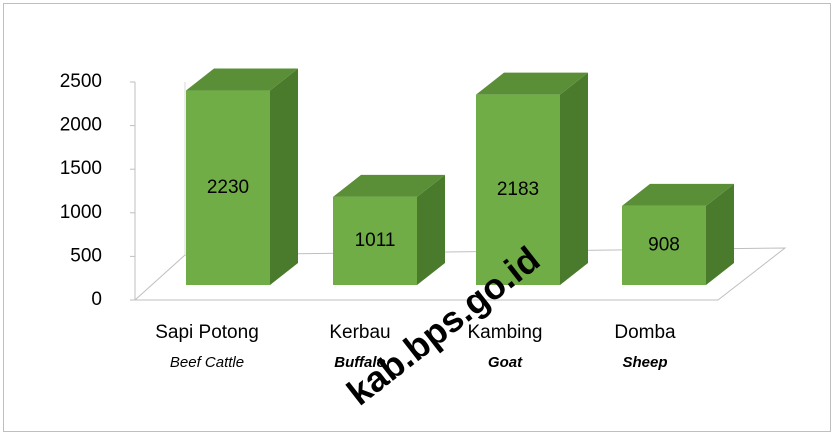 The width and height of the screenshot is (834, 435). Describe the element at coordinates (645, 332) in the screenshot. I see `x-tick-label: Domba` at that location.